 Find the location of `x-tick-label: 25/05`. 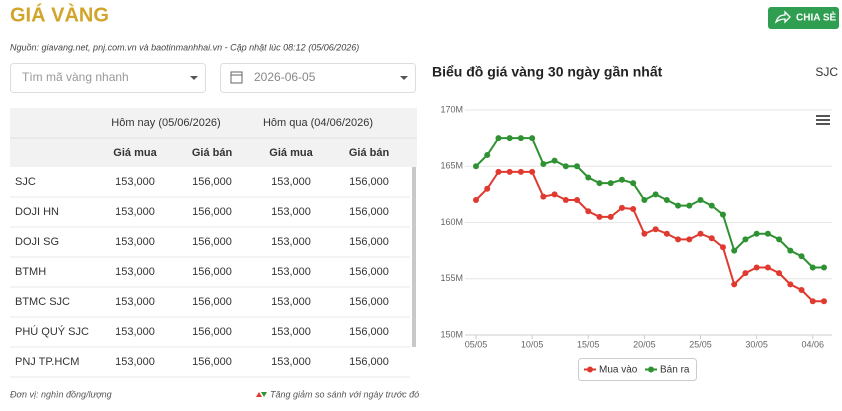

x-tick-label: 25/05 is located at coordinates (700, 344).